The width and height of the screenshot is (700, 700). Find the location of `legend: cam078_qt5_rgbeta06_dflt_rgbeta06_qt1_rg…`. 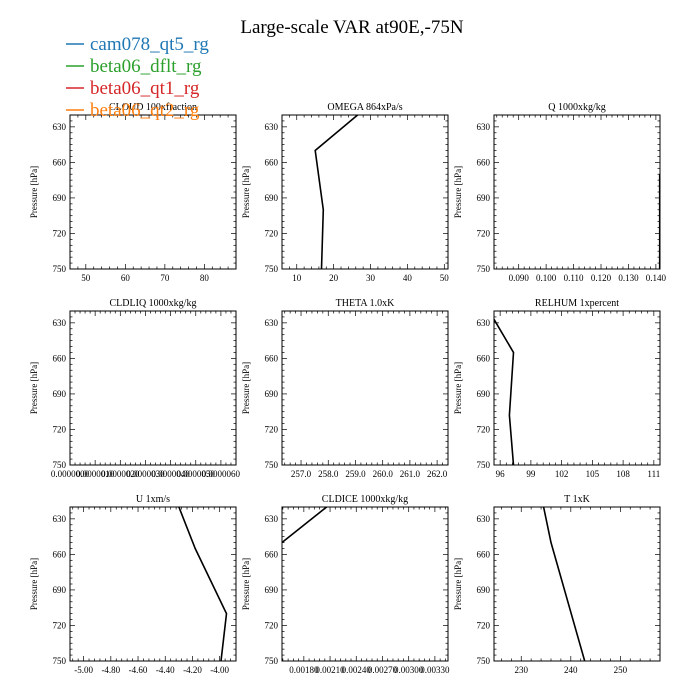

legend: cam078_qt5_rgbeta06_dflt_rgbeta06_qt1_rg… is located at coordinates (137, 77).